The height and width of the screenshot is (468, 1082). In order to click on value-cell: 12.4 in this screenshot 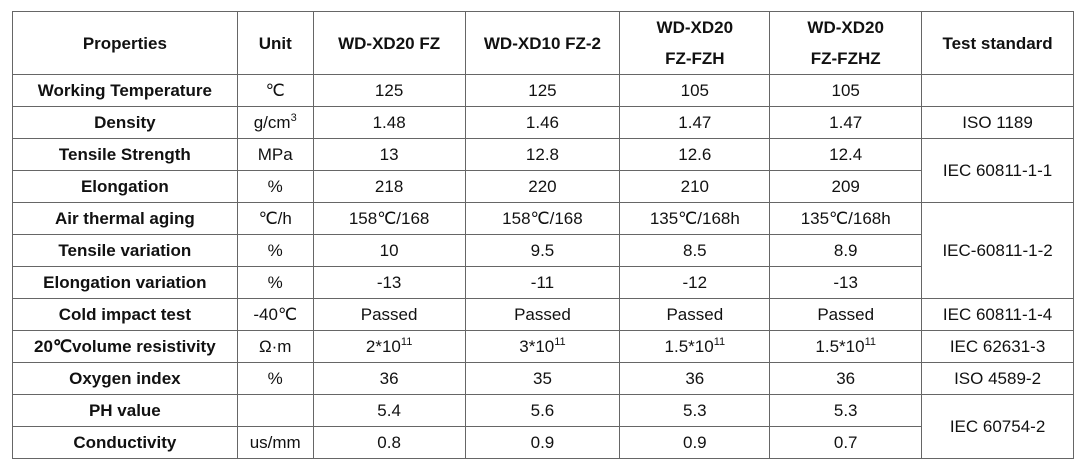, I will do `click(846, 154)`.